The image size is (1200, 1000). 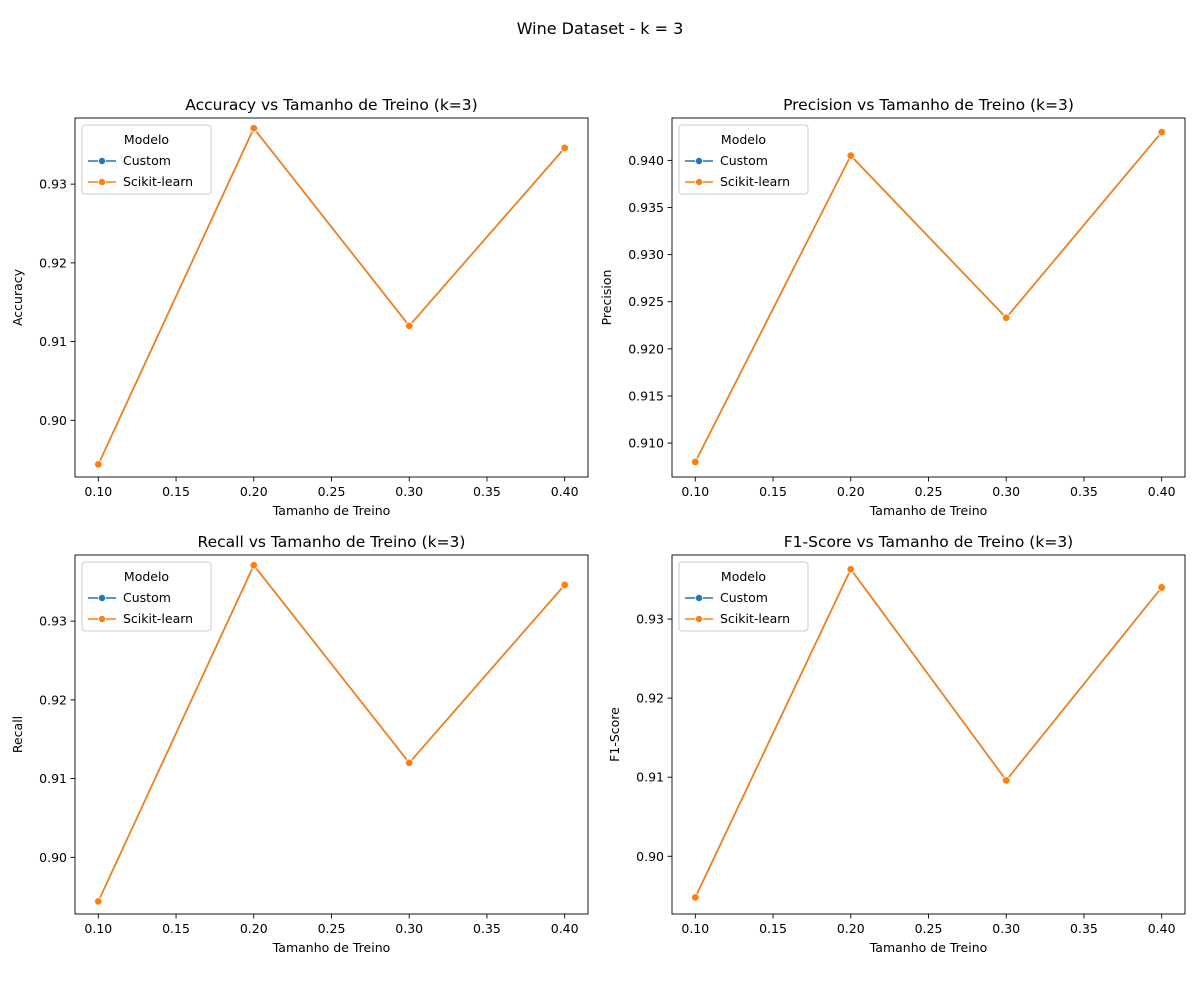 What do you see at coordinates (928, 542) in the screenshot?
I see `subplot-title: F1-Score vs Tamanho de Treino (k=3)` at bounding box center [928, 542].